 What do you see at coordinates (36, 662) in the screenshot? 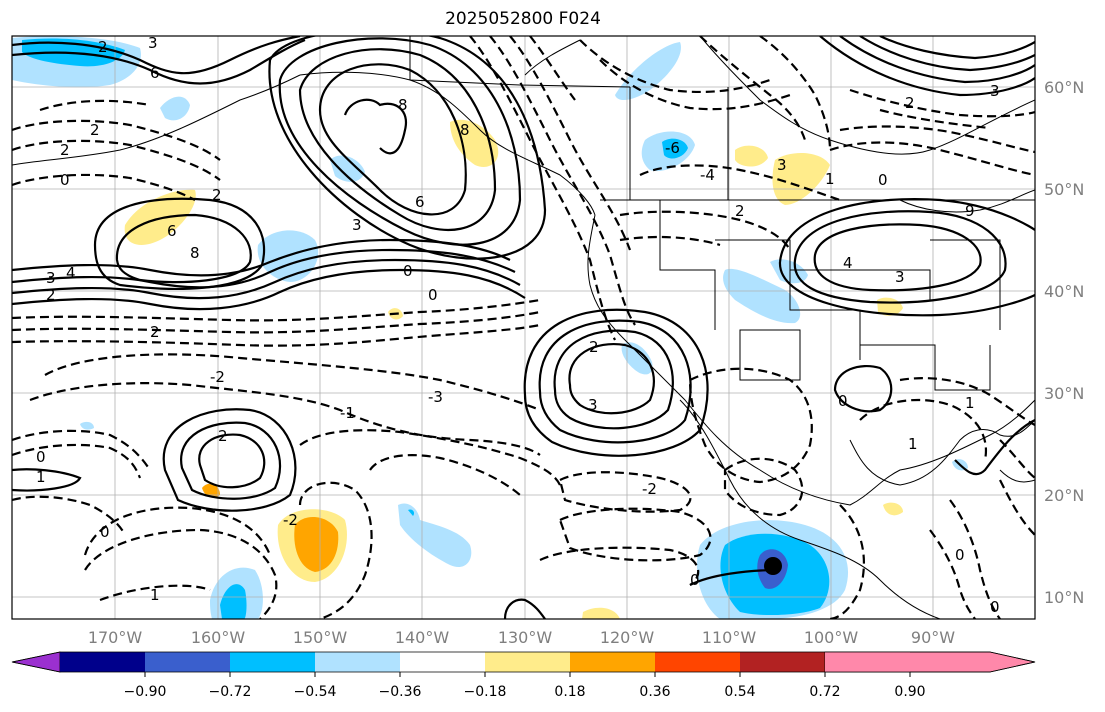
I see `colorbar-extend-min` at bounding box center [36, 662].